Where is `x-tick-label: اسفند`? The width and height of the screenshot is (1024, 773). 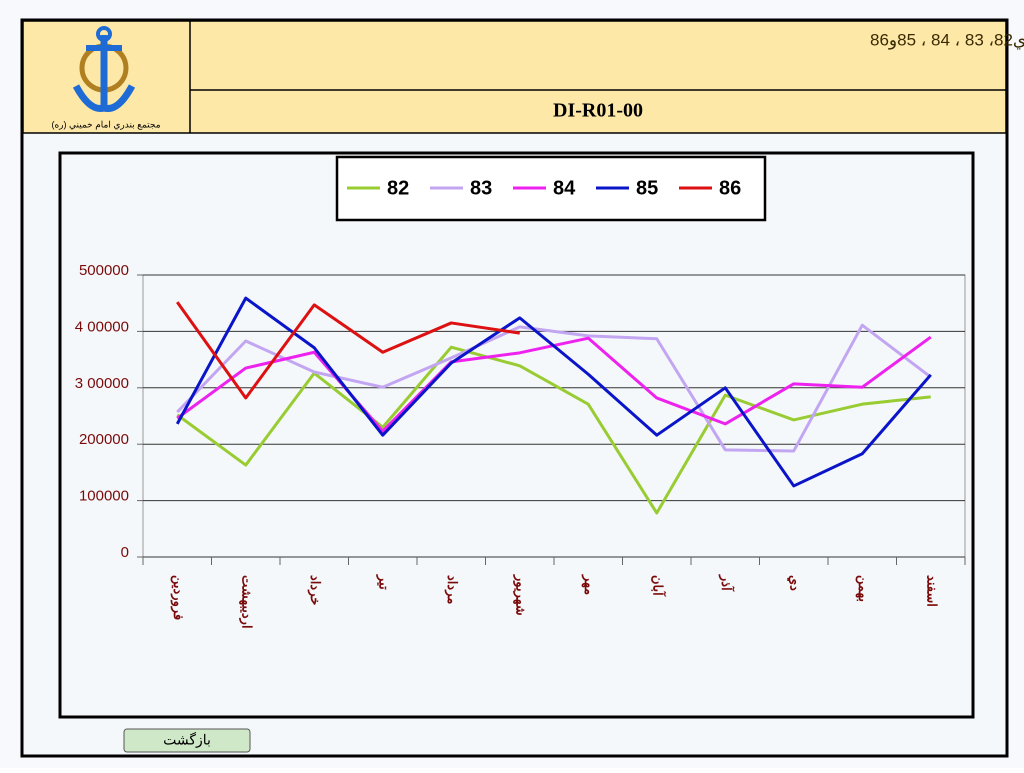 x-tick-label: اسفند is located at coordinates (931, 591).